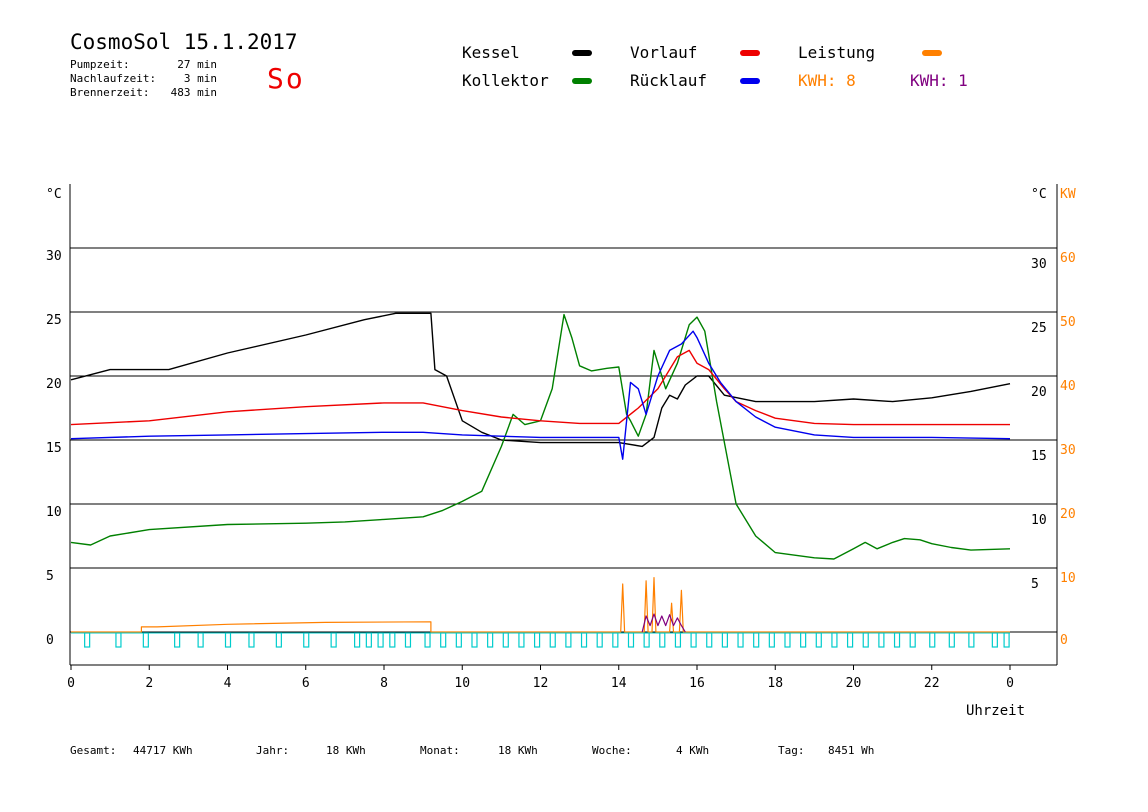  I want to click on y-tick-label-power: 50, so click(1068, 322).